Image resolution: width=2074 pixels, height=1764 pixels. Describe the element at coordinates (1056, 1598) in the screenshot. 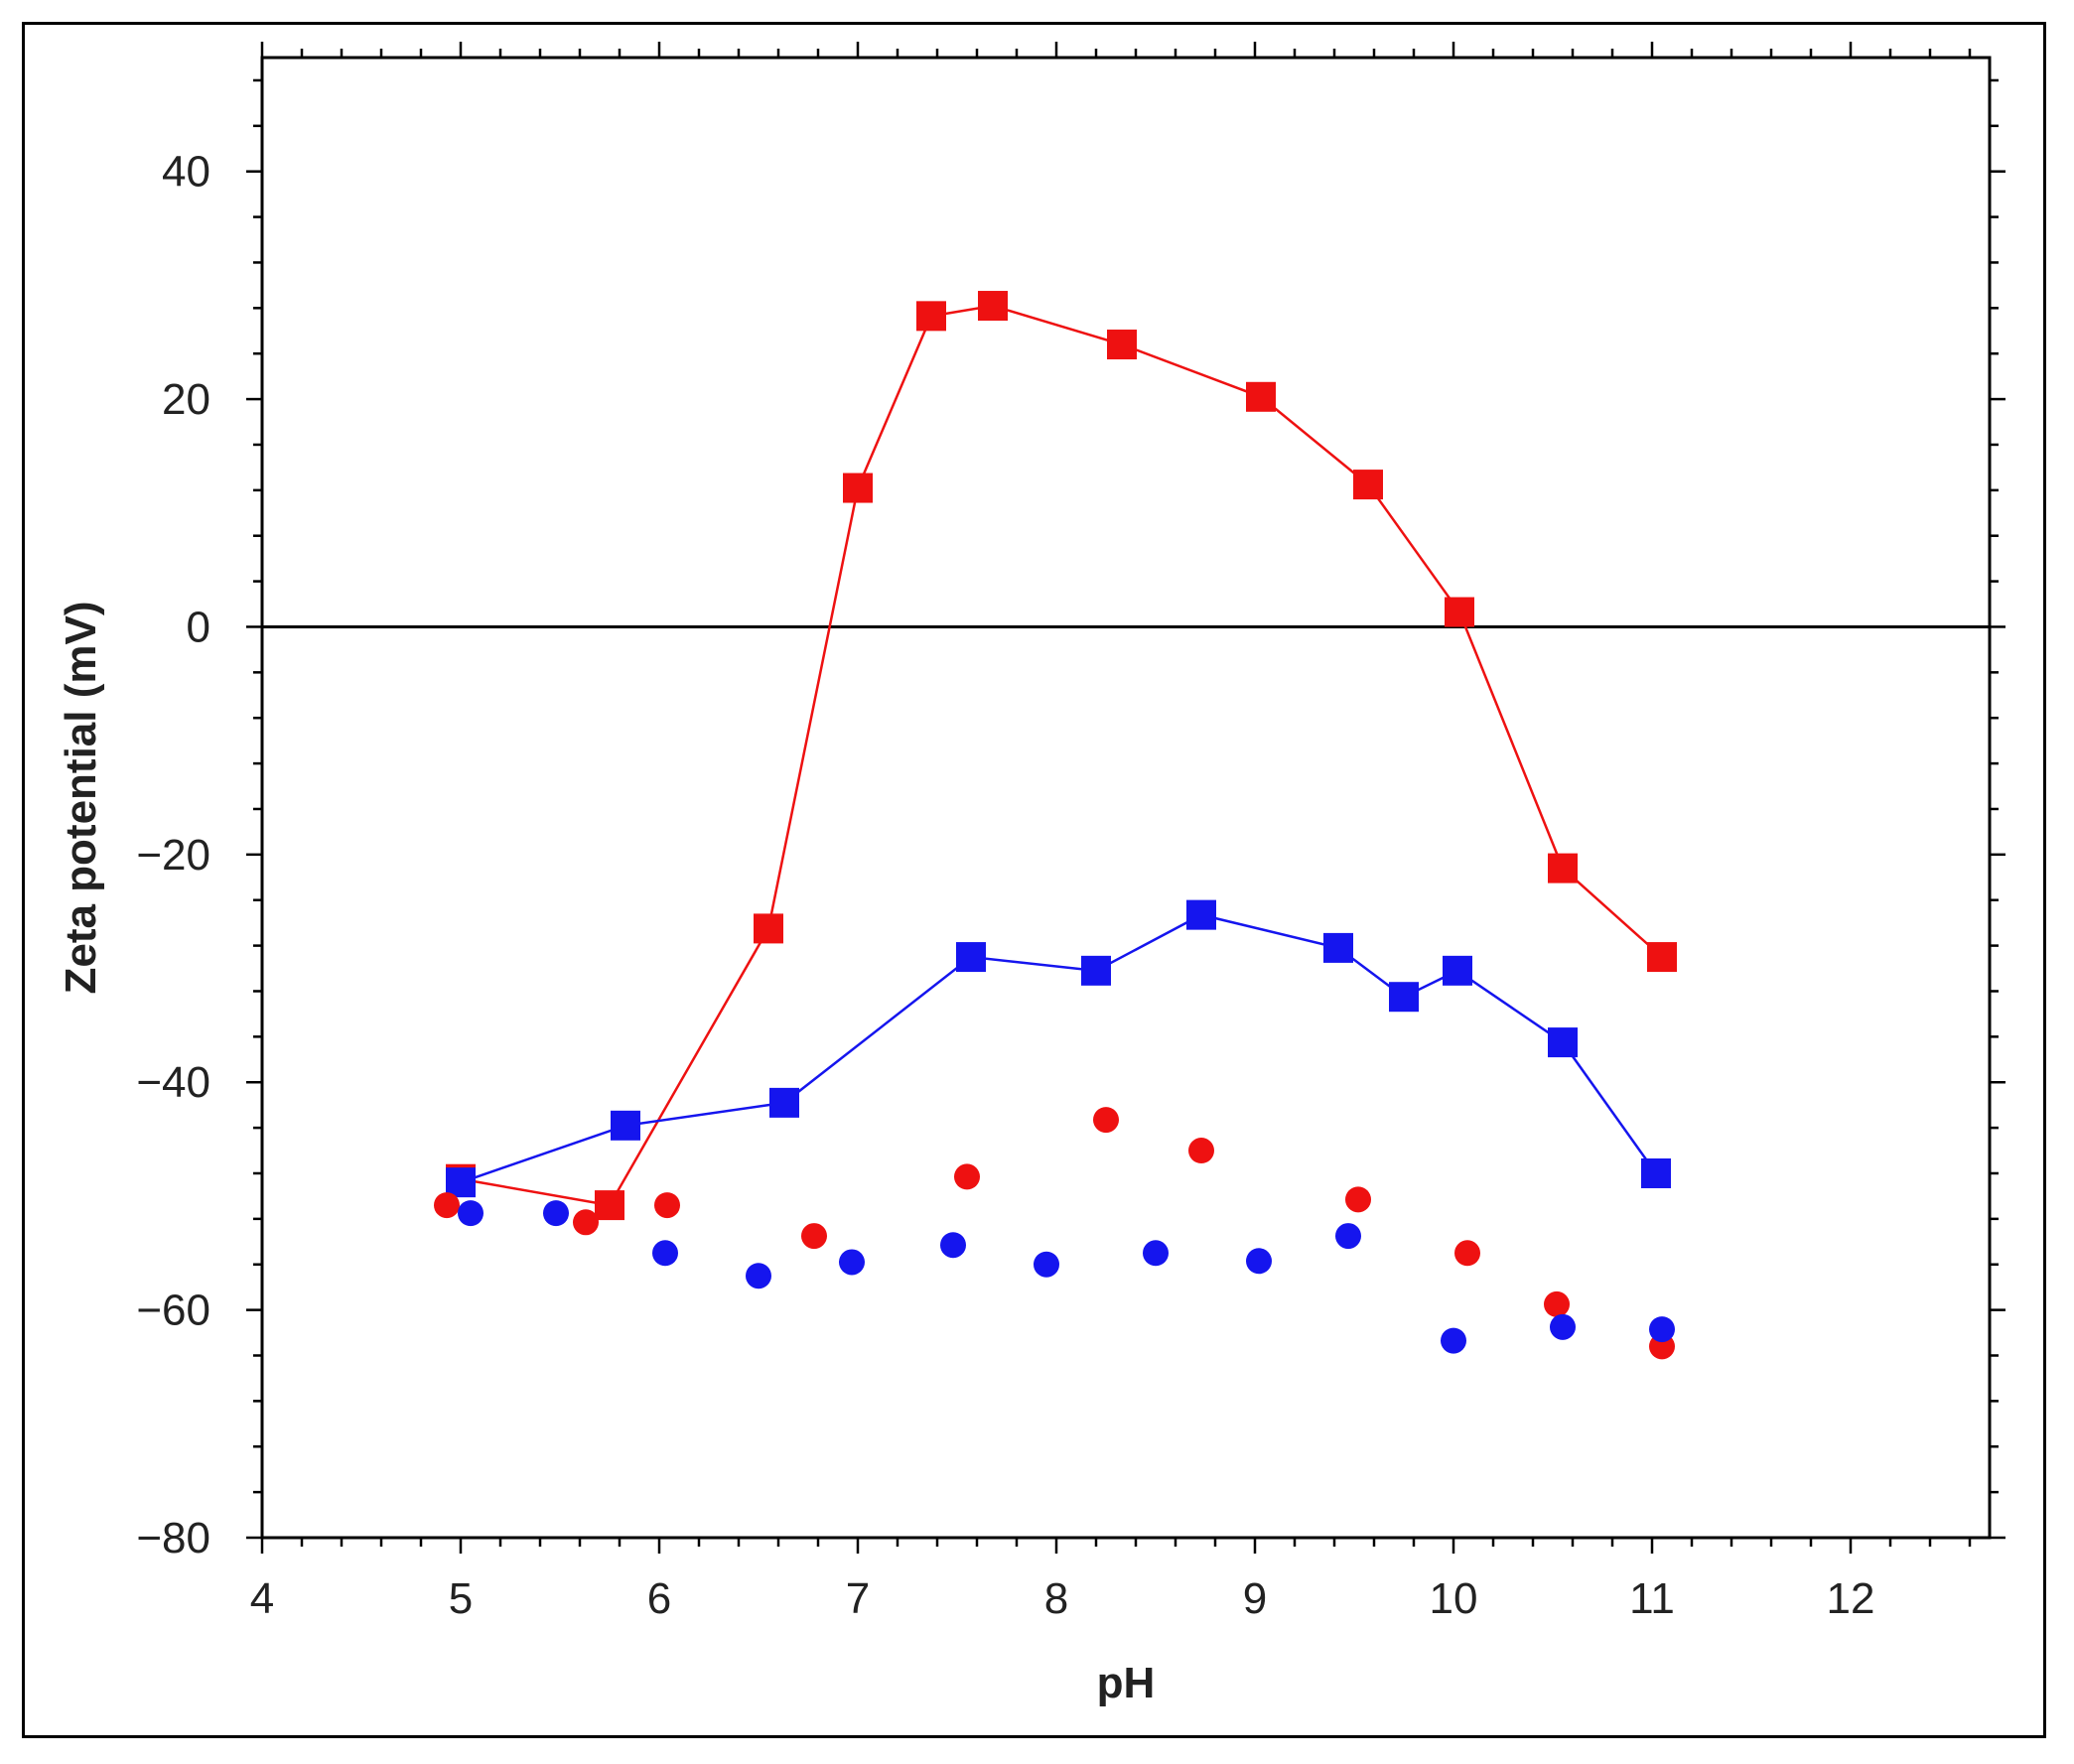

I see `x-tick-label: 8` at that location.